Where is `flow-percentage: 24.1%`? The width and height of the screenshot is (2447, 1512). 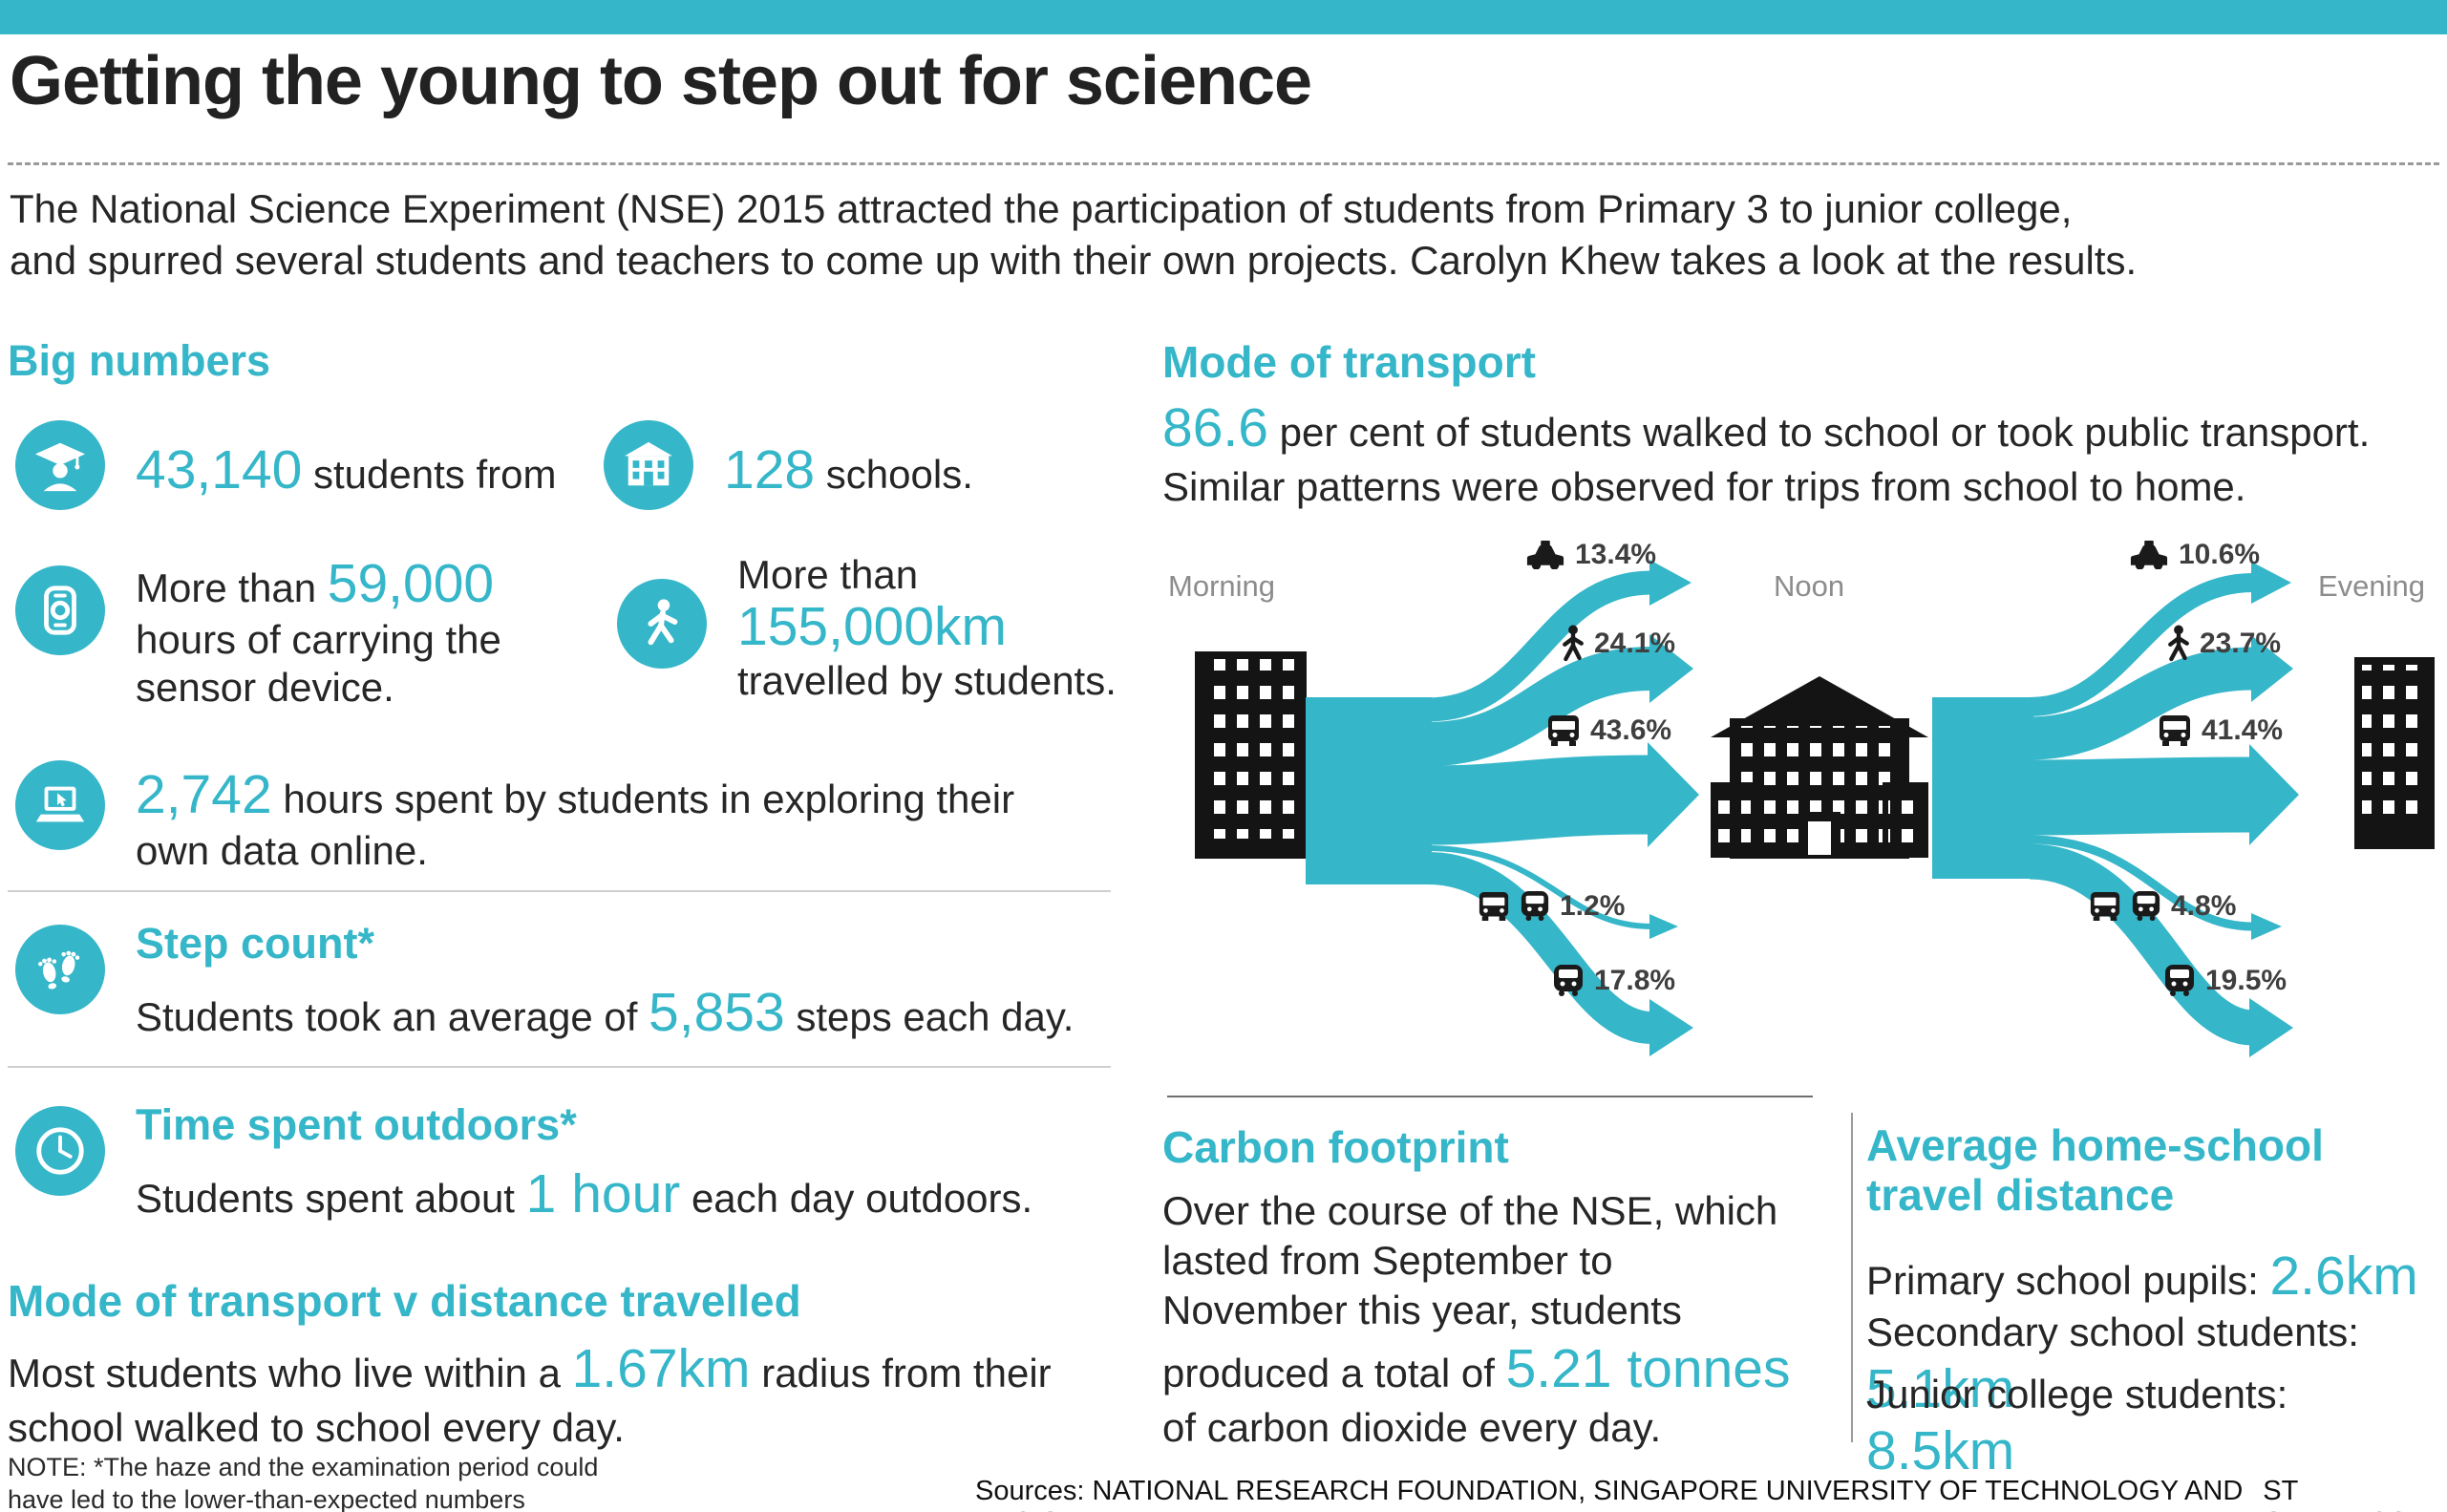
flow-percentage: 24.1% is located at coordinates (1635, 643).